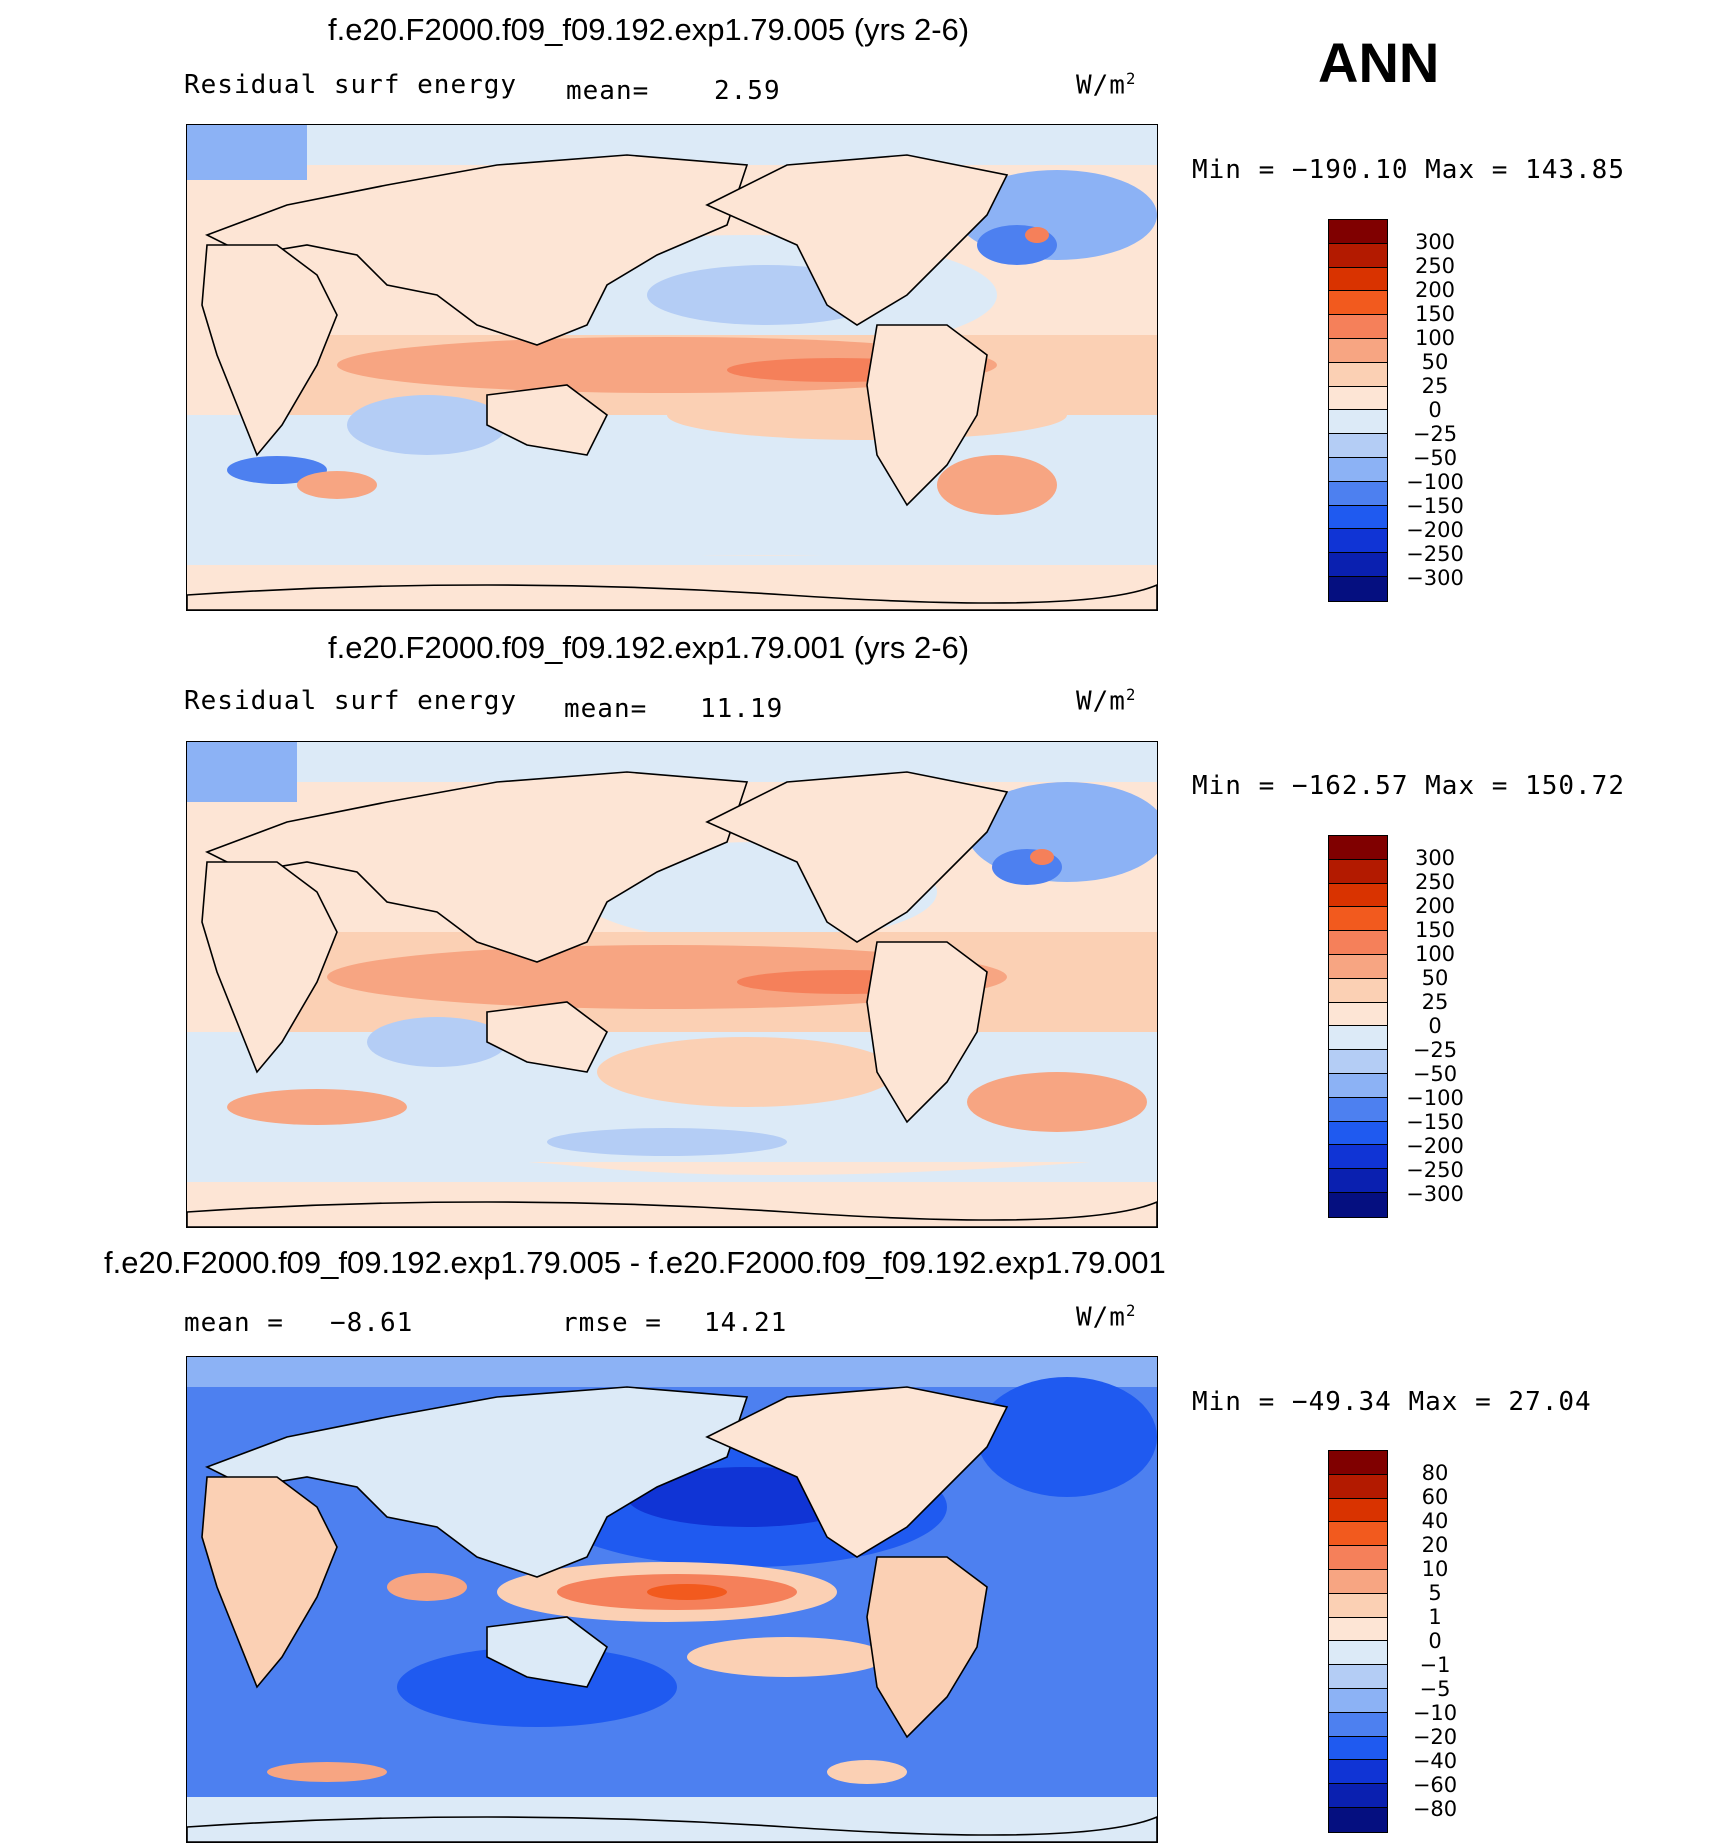 This screenshot has height=1847, width=1710. I want to click on panel2-mean-value: 11.19, so click(742, 709).